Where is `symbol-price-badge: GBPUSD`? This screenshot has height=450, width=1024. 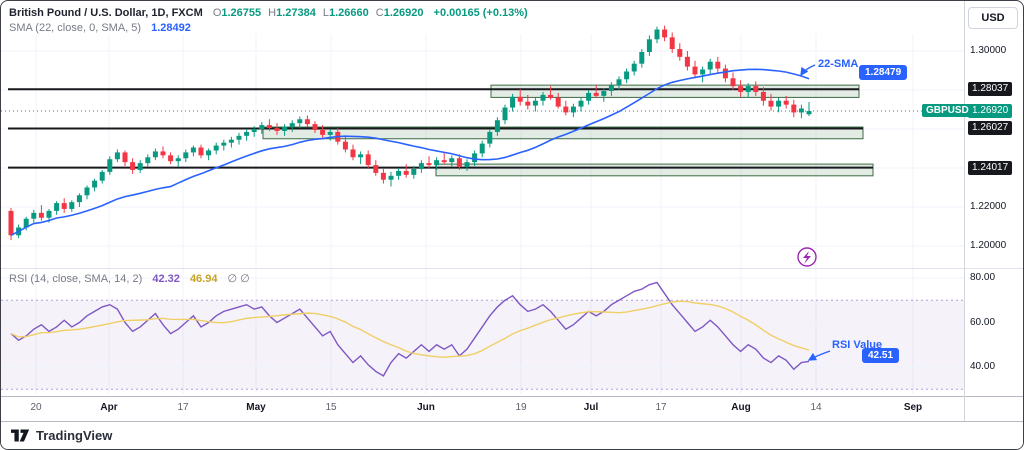
symbol-price-badge: GBPUSD is located at coordinates (947, 110).